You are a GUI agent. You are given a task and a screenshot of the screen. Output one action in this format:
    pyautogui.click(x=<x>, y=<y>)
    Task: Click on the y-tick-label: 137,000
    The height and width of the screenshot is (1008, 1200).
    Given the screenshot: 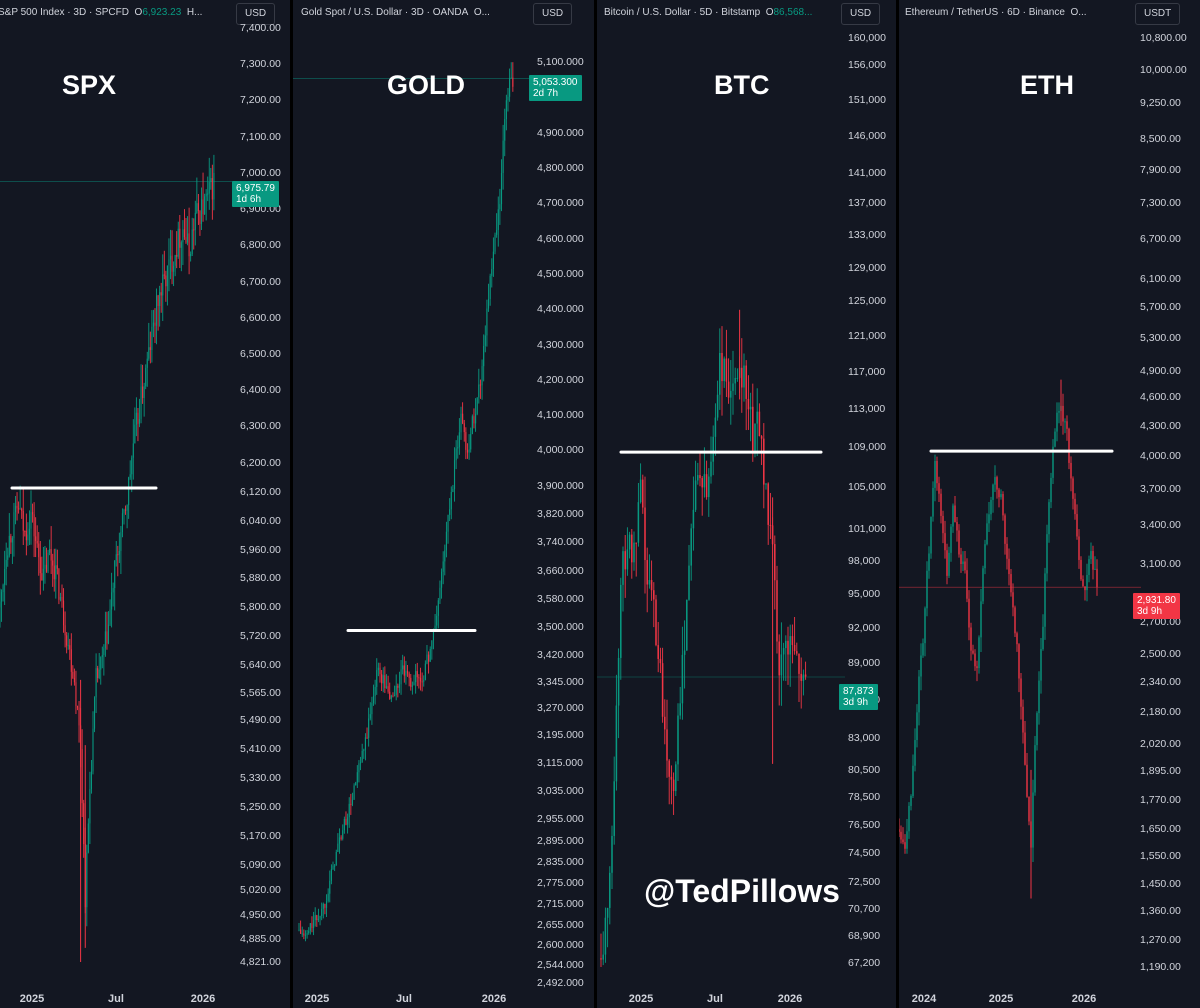 What is the action you would take?
    pyautogui.click(x=867, y=203)
    